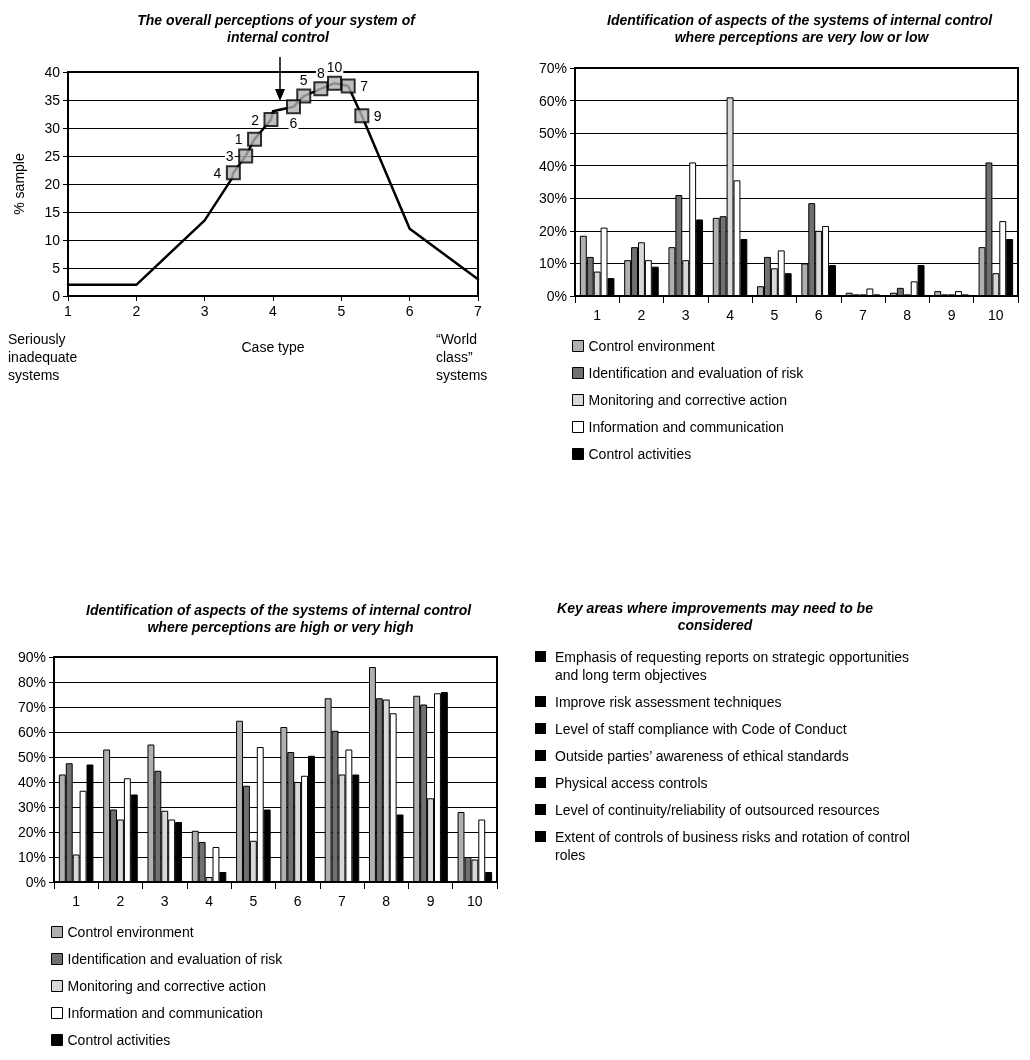 Image resolution: width=1030 pixels, height=1060 pixels. Describe the element at coordinates (255, 119) in the screenshot. I see `annotation: 2` at that location.